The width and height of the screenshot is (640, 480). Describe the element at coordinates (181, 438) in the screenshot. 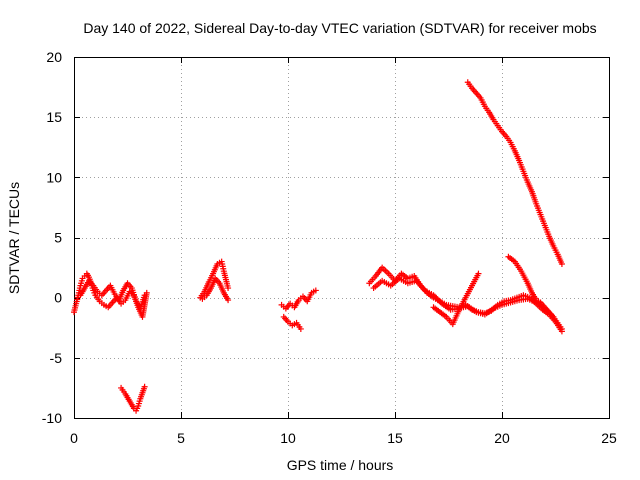

I see `x-tick-label: 5` at that location.